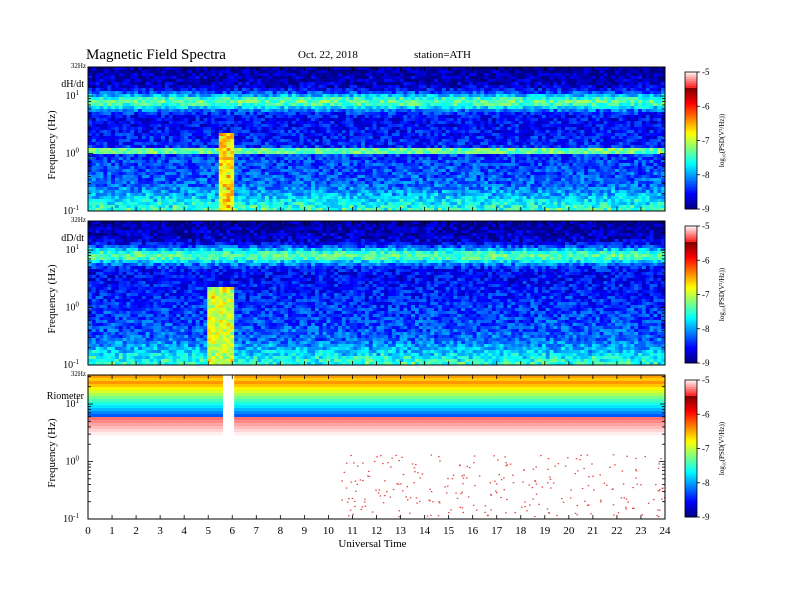  What do you see at coordinates (521, 531) in the screenshot?
I see `x-tick-label: 18` at bounding box center [521, 531].